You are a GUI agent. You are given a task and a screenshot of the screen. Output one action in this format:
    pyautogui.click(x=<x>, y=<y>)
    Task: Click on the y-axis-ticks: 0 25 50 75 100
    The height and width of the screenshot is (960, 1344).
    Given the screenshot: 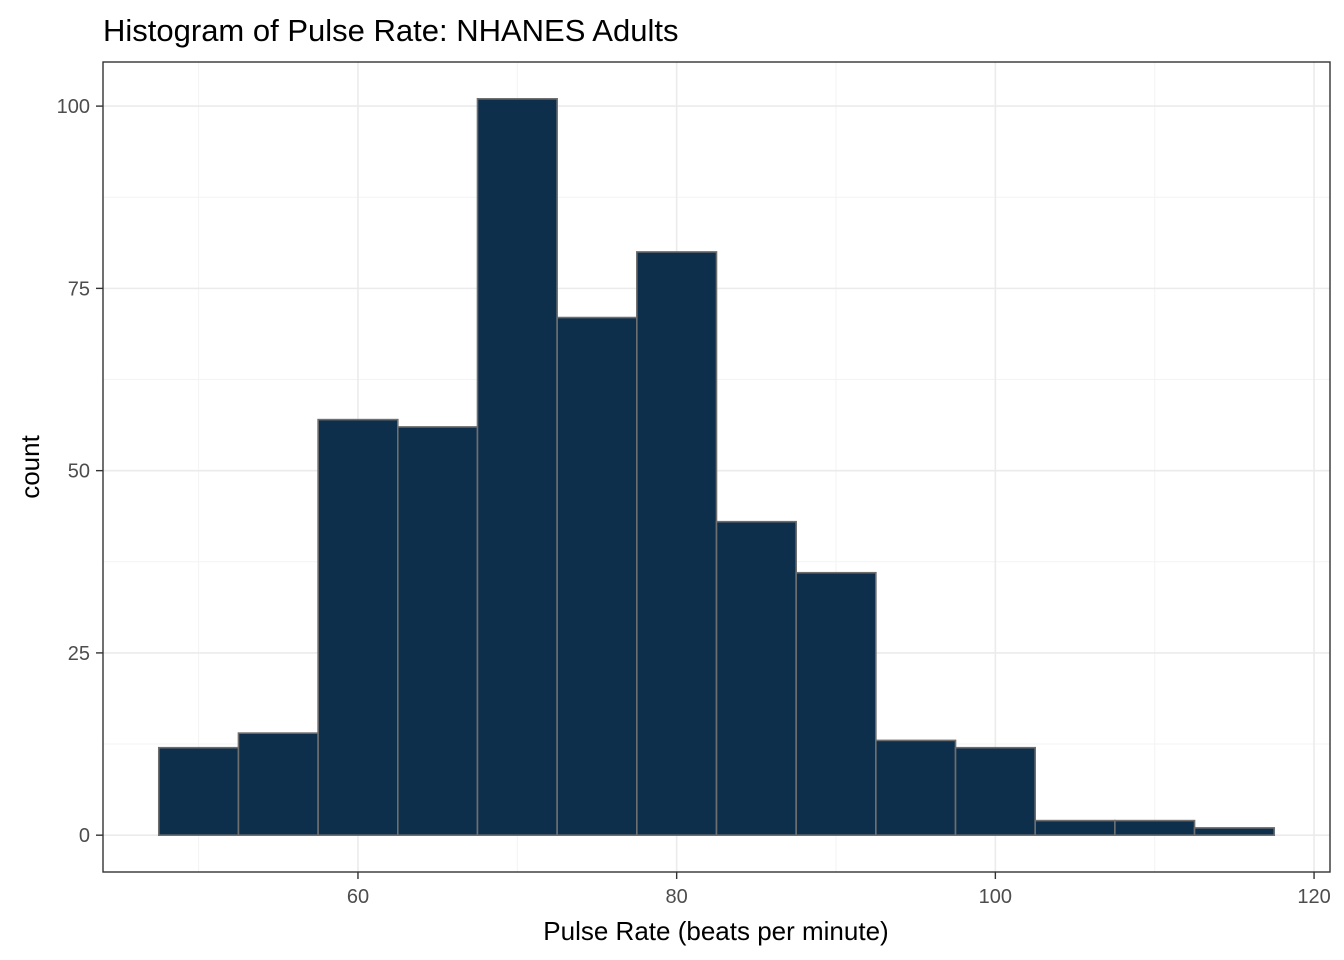 What is the action you would take?
    pyautogui.click(x=80, y=471)
    